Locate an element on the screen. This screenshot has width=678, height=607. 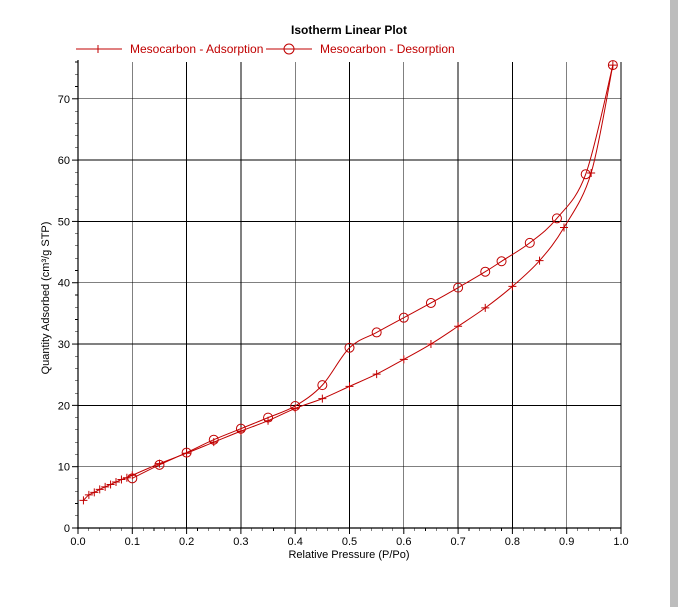
legend-label-adsorption: Mesocarbon - Adsorption is located at coordinates (196, 49).